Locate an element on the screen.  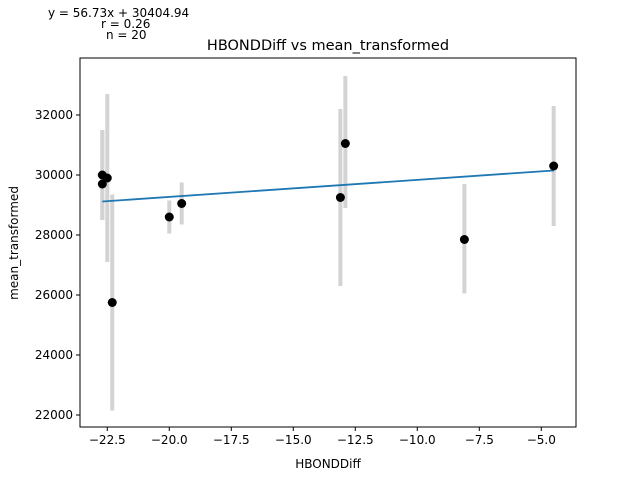
sample-size-annotation: n = 20 is located at coordinates (126, 35).